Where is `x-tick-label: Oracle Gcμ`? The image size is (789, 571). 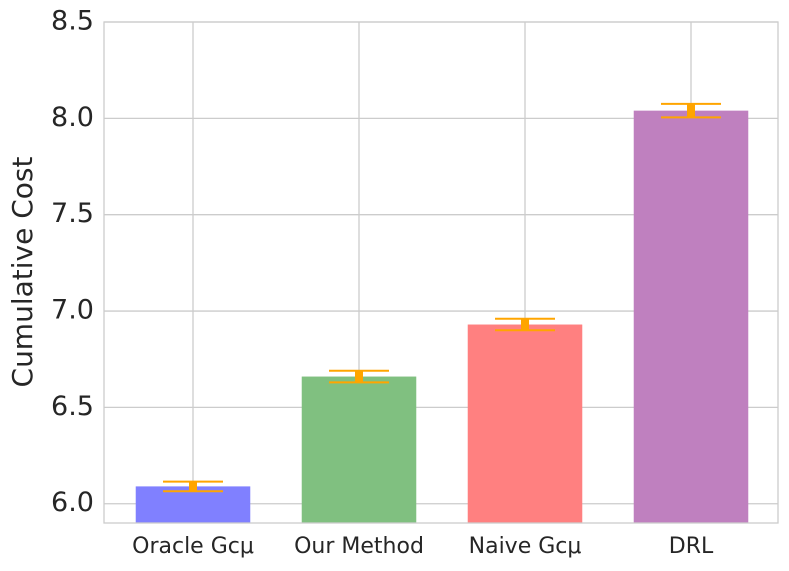 x-tick-label: Oracle Gcμ is located at coordinates (193, 546).